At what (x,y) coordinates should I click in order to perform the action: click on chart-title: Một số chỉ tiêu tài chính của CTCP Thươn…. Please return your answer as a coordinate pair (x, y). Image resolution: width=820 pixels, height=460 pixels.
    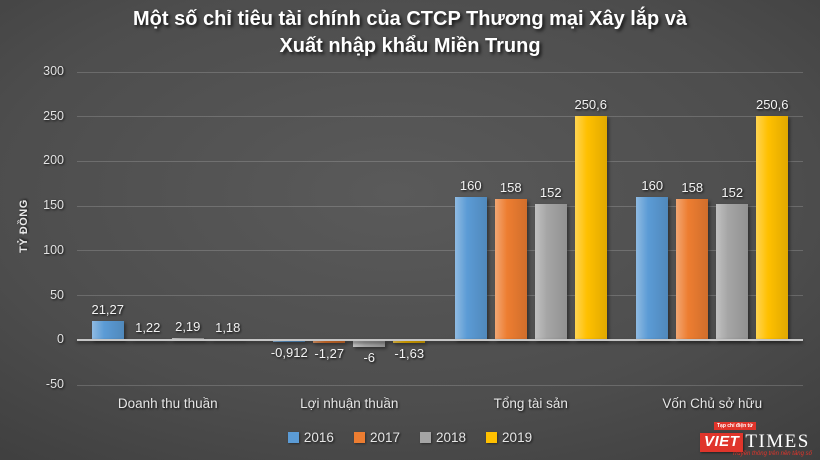
    Looking at the image, I should click on (410, 33).